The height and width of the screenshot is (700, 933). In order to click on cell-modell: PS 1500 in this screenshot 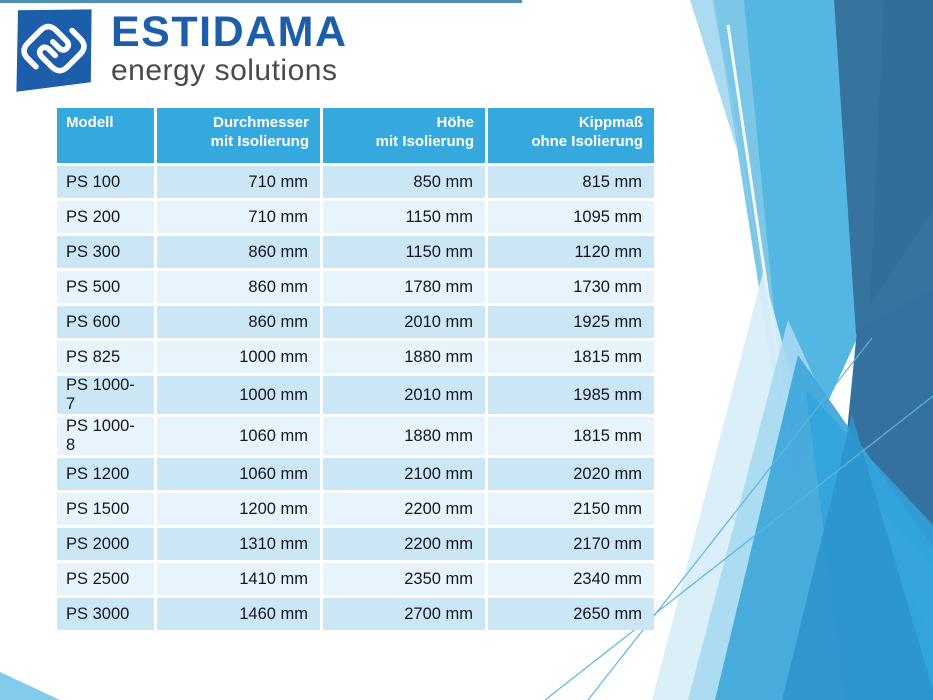, I will do `click(105, 509)`.